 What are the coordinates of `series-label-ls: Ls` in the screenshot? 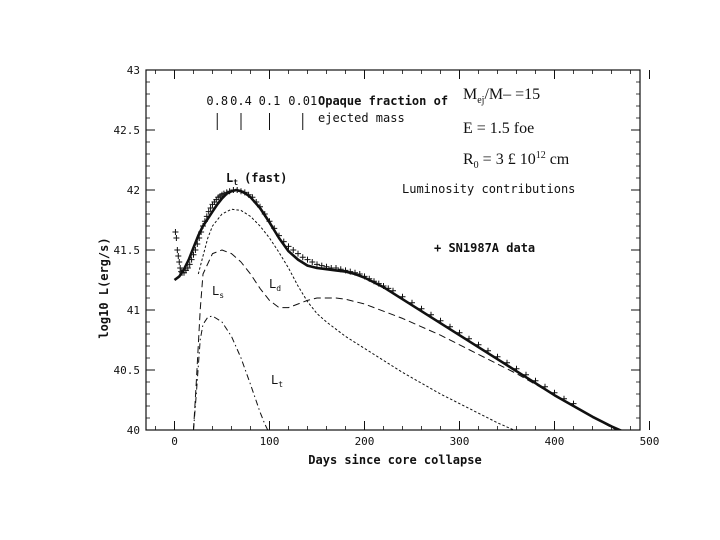 It's located at (218, 292).